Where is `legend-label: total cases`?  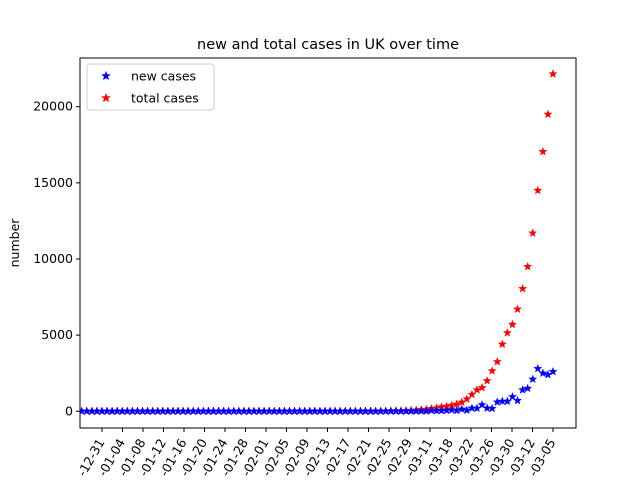
legend-label: total cases is located at coordinates (165, 98).